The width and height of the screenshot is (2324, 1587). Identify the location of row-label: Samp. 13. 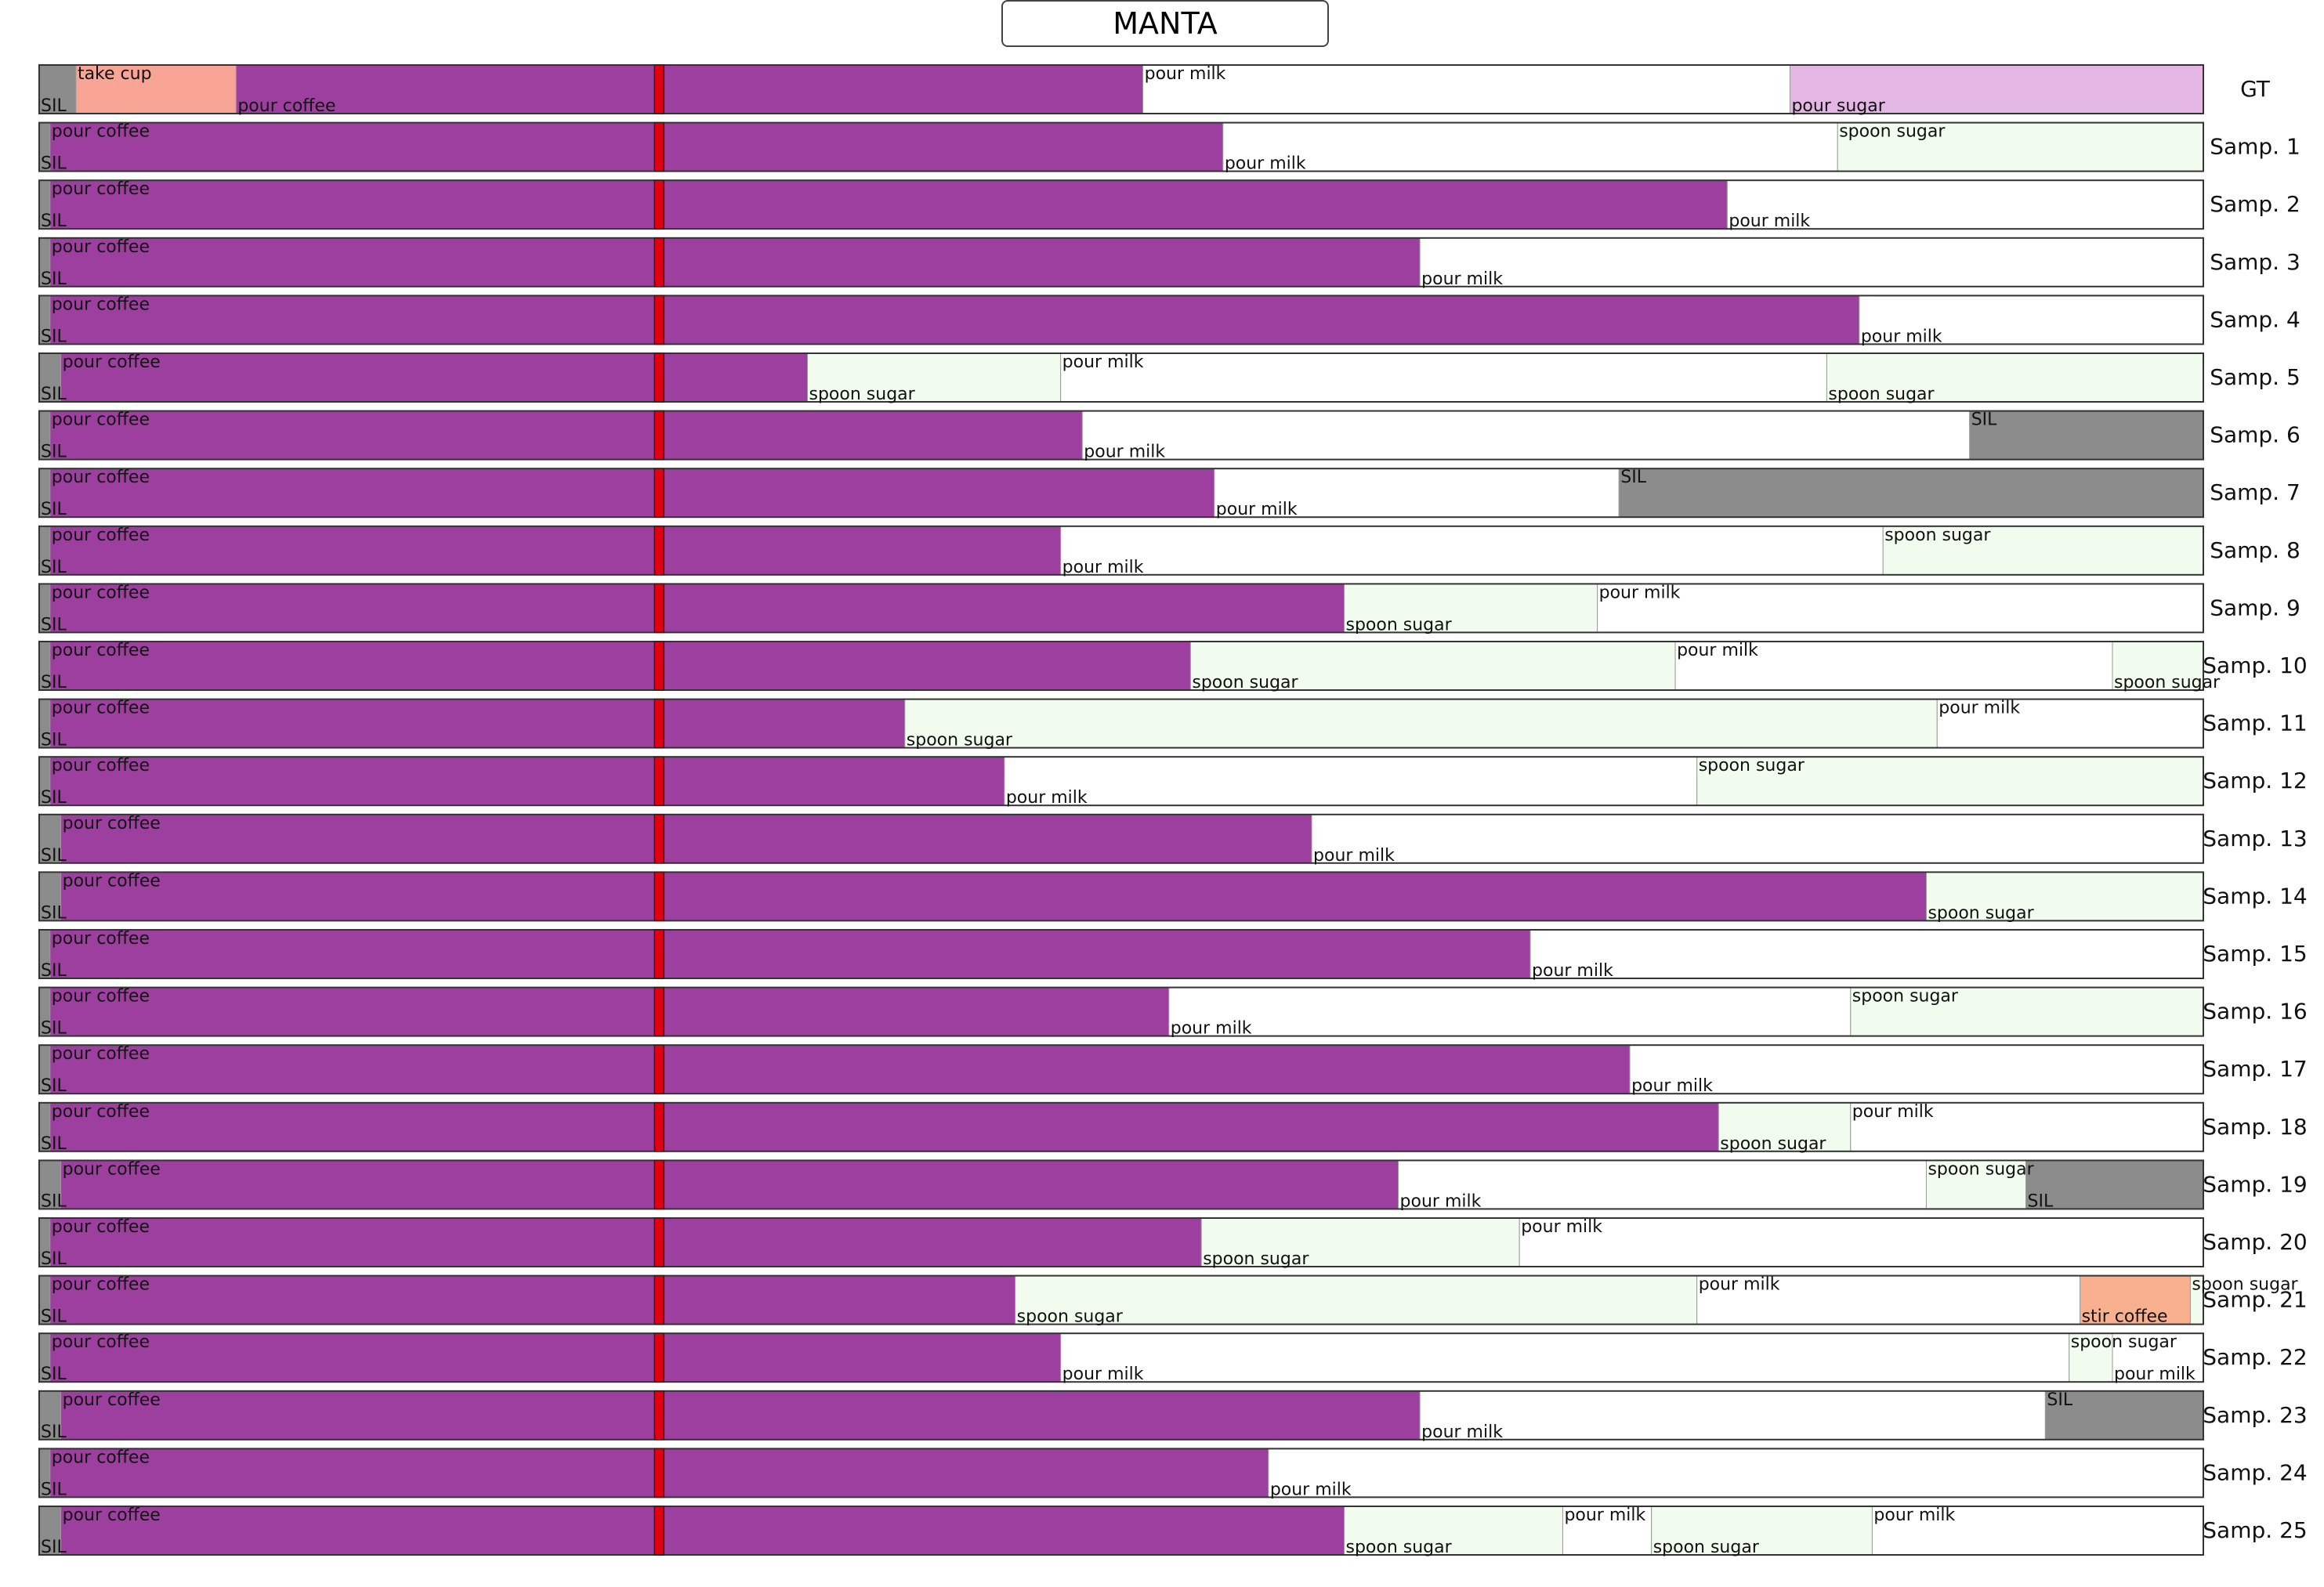
(2255, 838).